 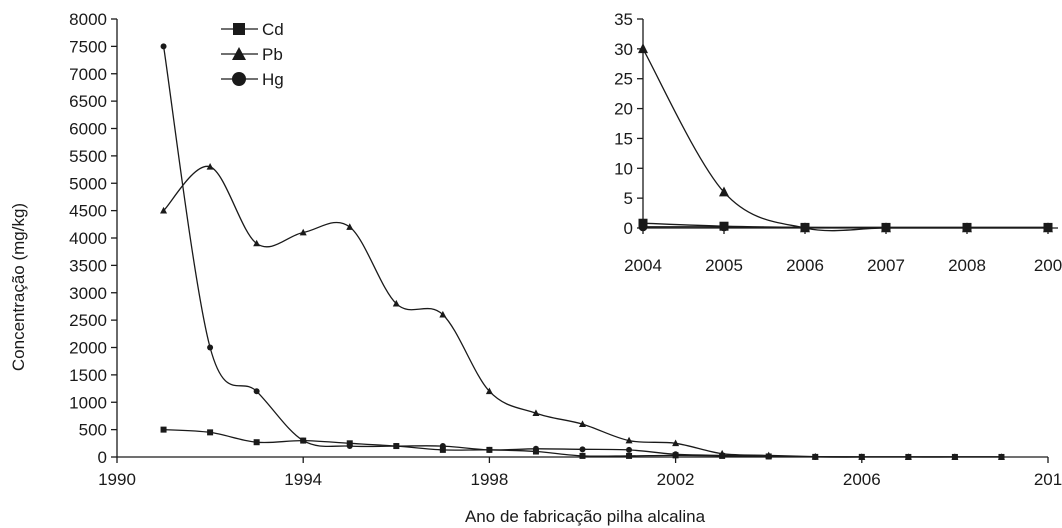 What do you see at coordinates (273, 79) in the screenshot?
I see `legend-label-hg: Hg` at bounding box center [273, 79].